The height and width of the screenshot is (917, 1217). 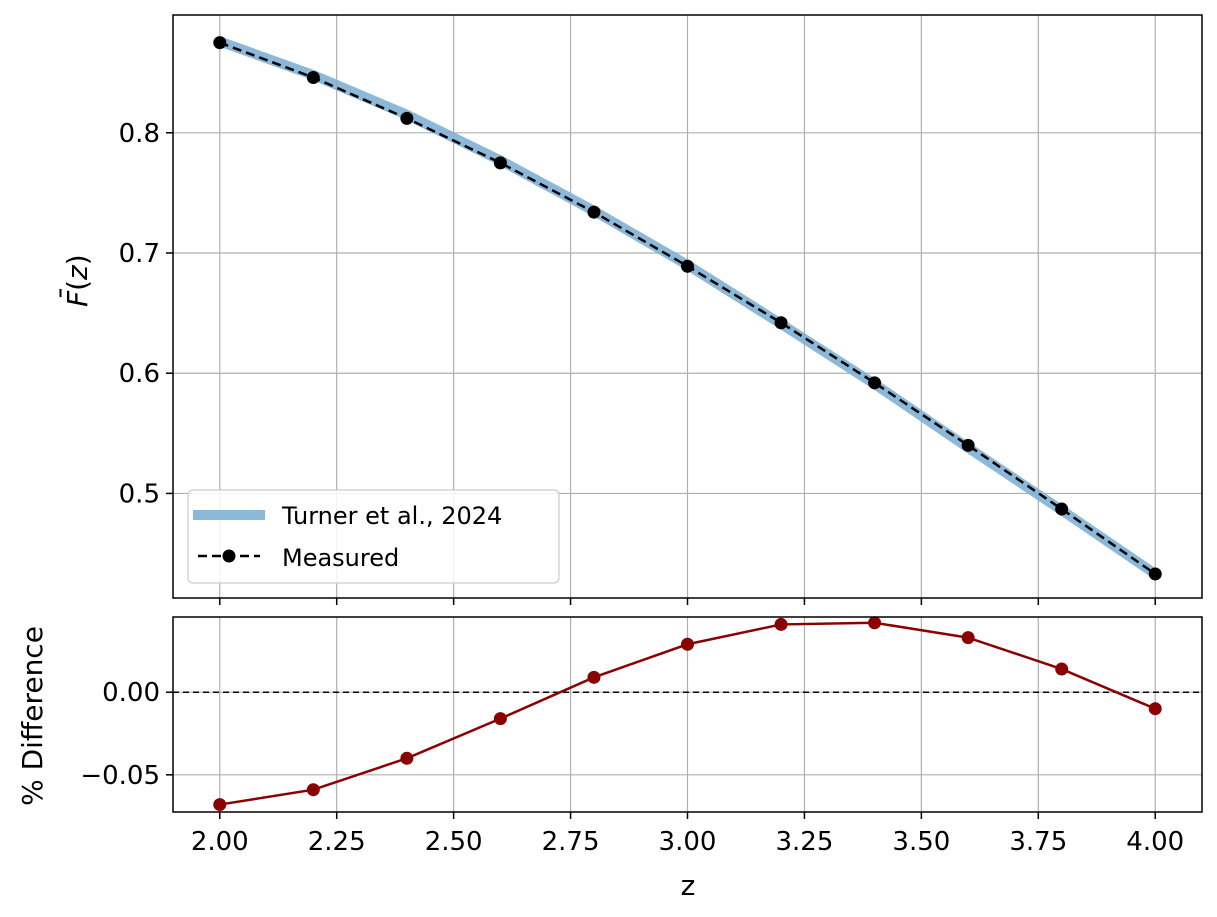 I want to click on bottom-xtick-label: 2.75, so click(x=571, y=842).